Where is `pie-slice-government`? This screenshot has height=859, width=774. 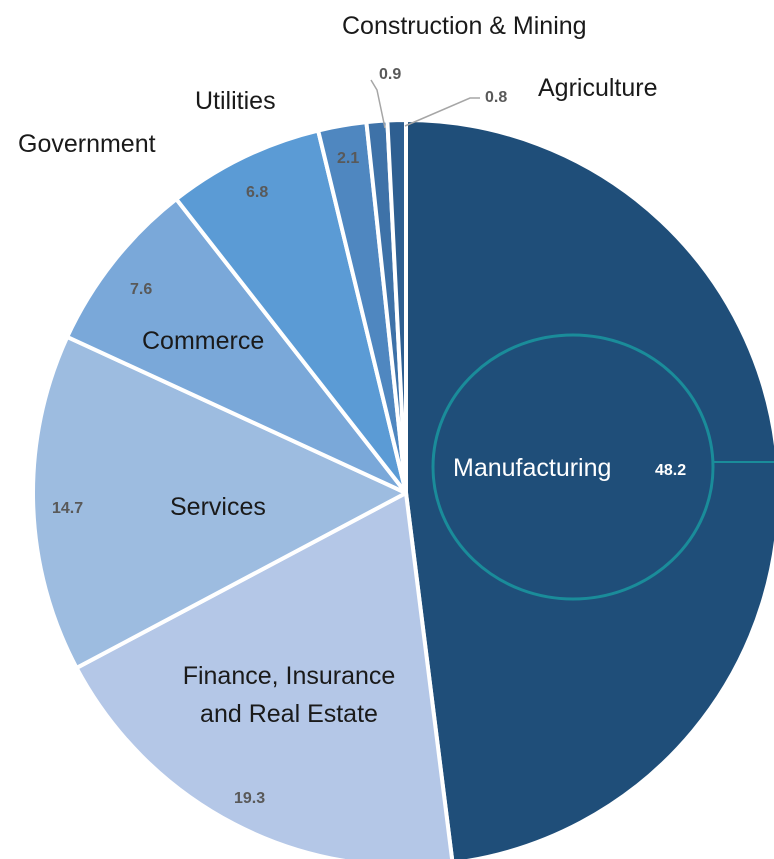
pie-slice-government is located at coordinates (291, 311).